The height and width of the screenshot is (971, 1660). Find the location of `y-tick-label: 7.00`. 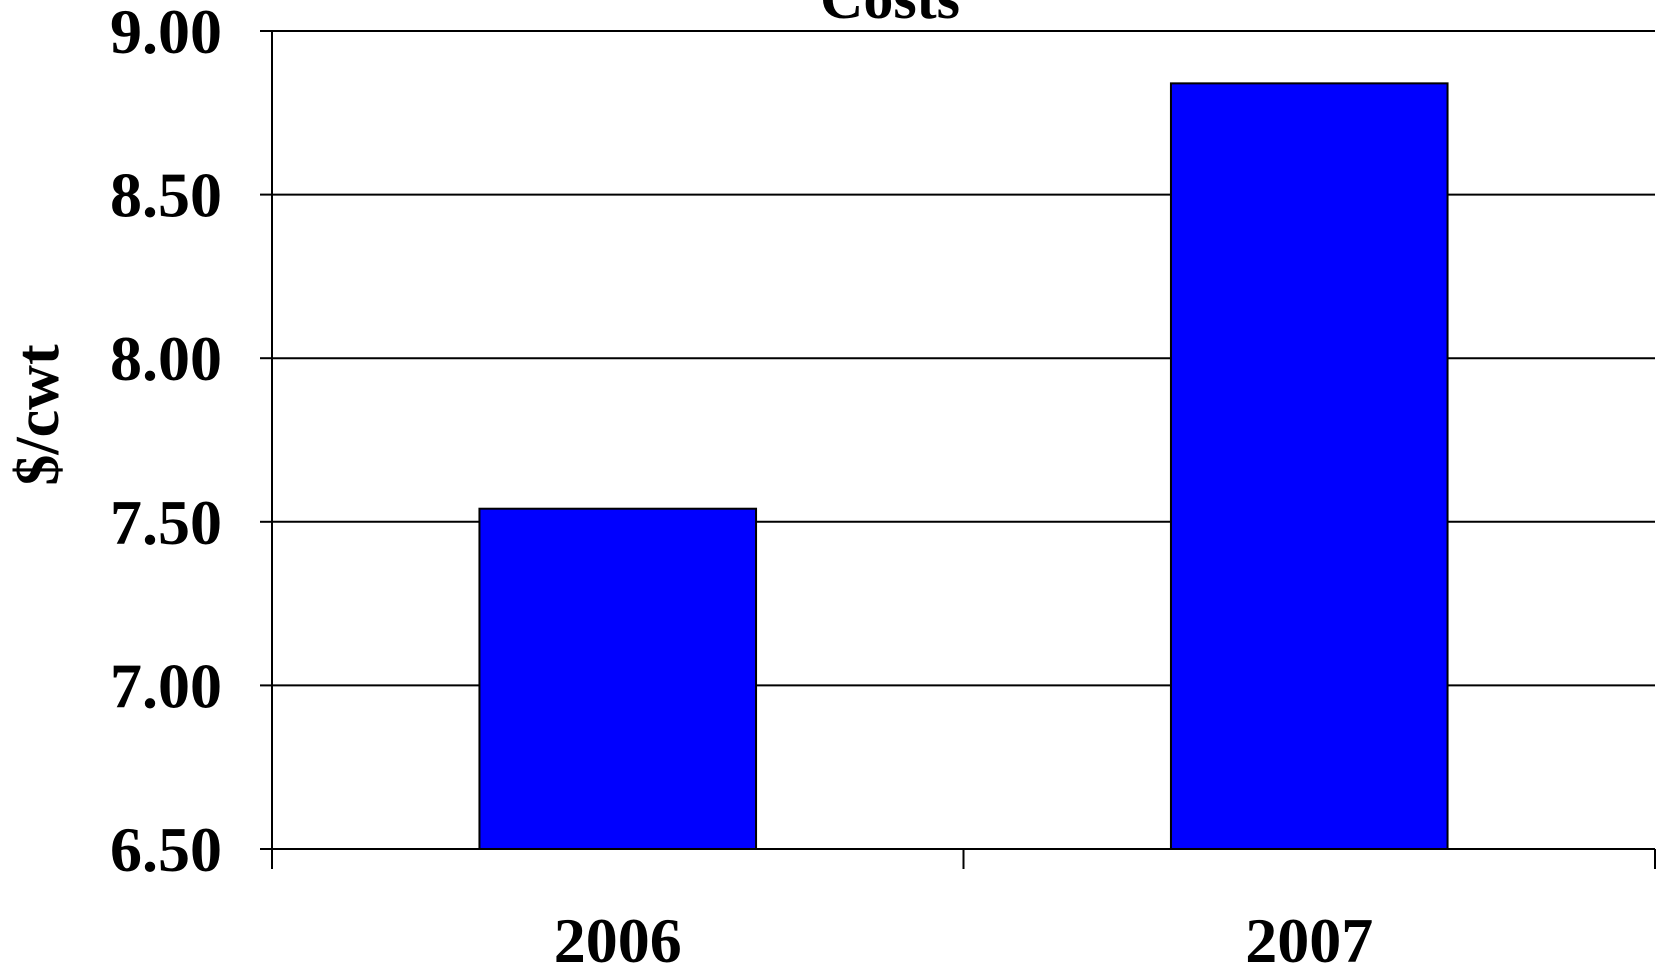

y-tick-label: 7.00 is located at coordinates (166, 685).